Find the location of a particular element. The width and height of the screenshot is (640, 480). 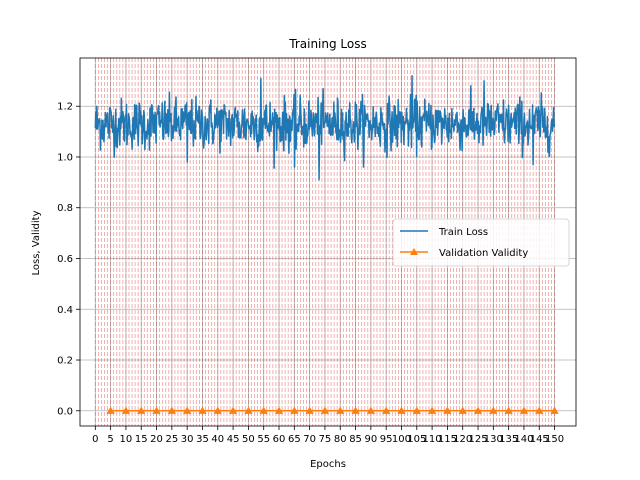

legend-validation-label: Validation Validity is located at coordinates (483, 253).